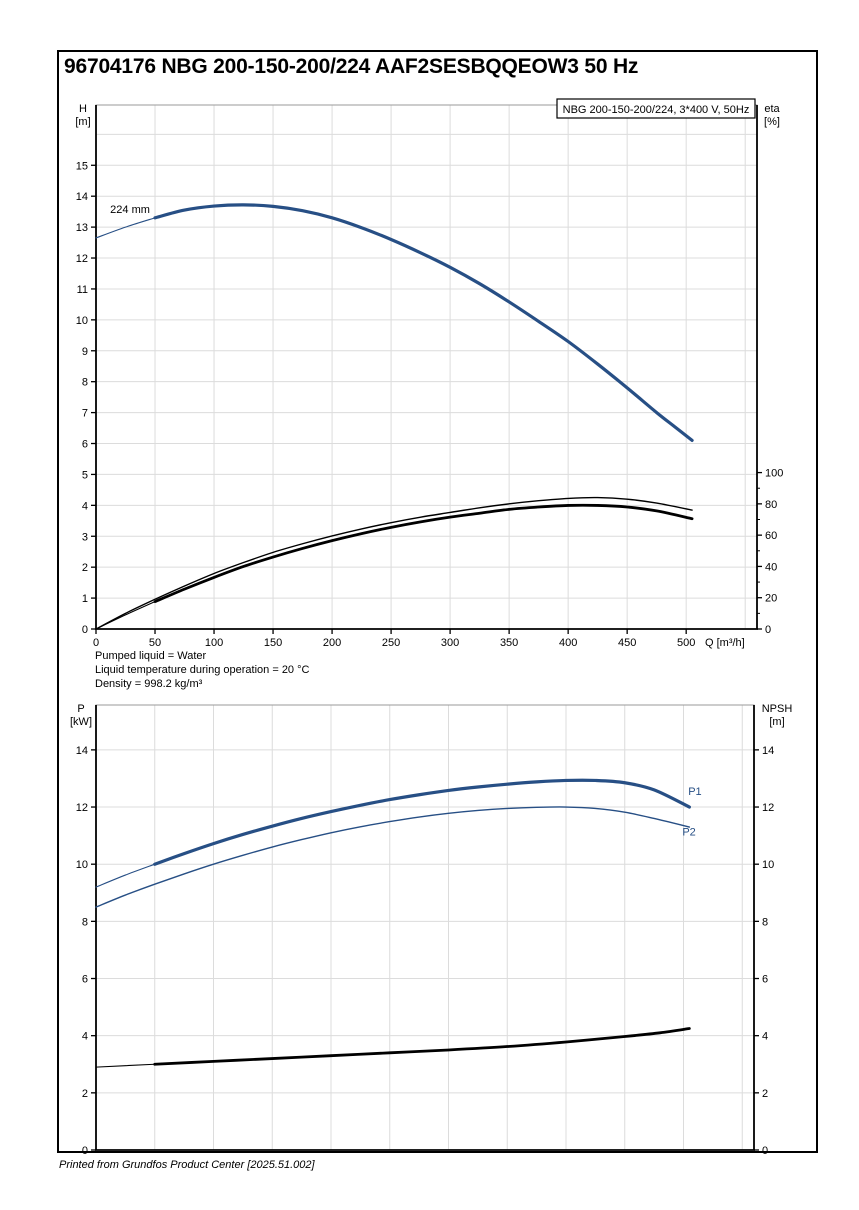  What do you see at coordinates (771, 599) in the screenshot?
I see `right-tick-label: 20` at bounding box center [771, 599].